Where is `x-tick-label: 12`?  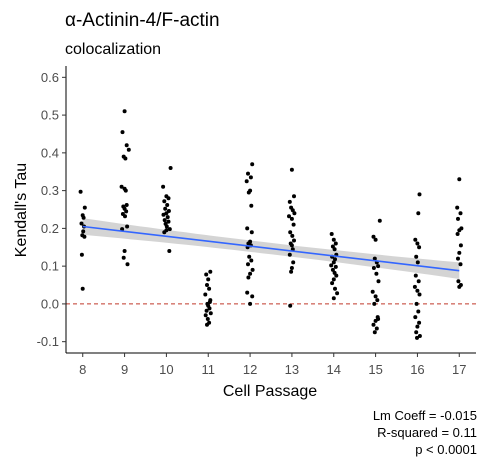
x-tick-label: 12 is located at coordinates (250, 369).